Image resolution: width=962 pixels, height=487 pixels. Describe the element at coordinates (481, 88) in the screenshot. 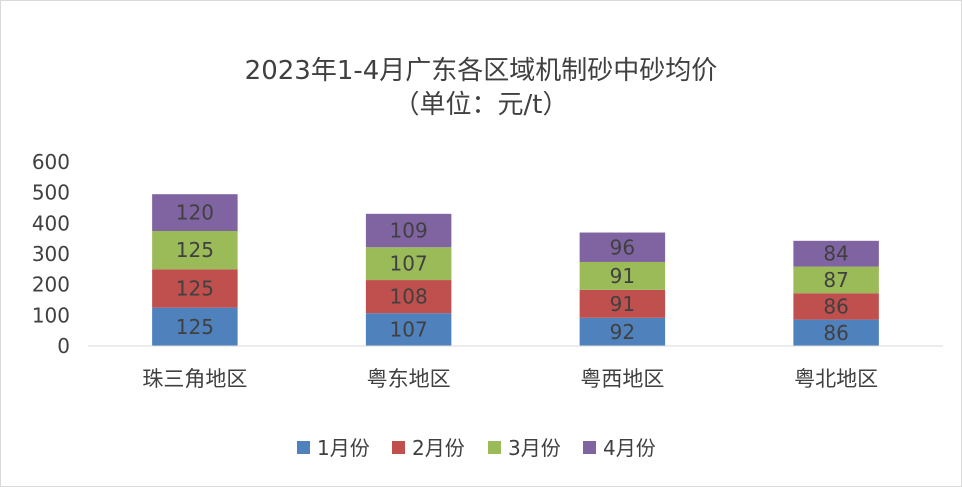

I see `chart-title-block: 2023年1-4月广东各区域机制砂中砂均价 （单位：元/t）` at that location.